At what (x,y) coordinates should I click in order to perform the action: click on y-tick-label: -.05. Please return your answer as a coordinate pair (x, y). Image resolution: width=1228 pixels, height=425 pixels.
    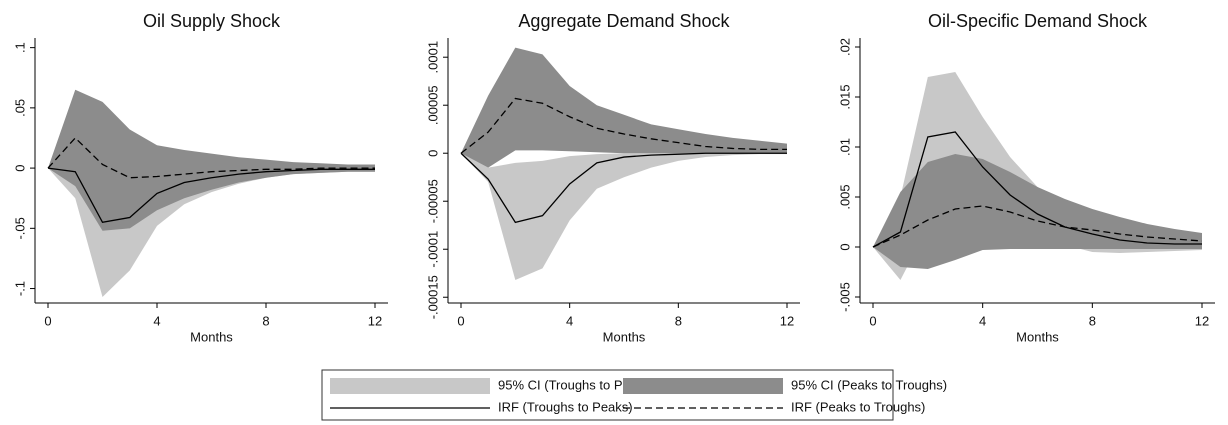
    Looking at the image, I should click on (19, 228).